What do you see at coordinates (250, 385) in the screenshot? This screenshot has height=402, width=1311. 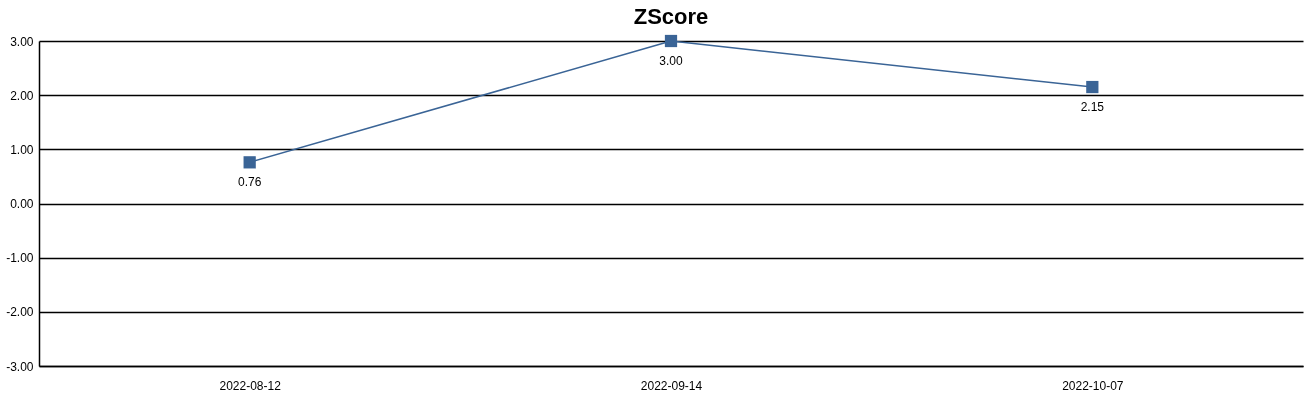 I see `x-tick-label: 2022-08-12` at bounding box center [250, 385].